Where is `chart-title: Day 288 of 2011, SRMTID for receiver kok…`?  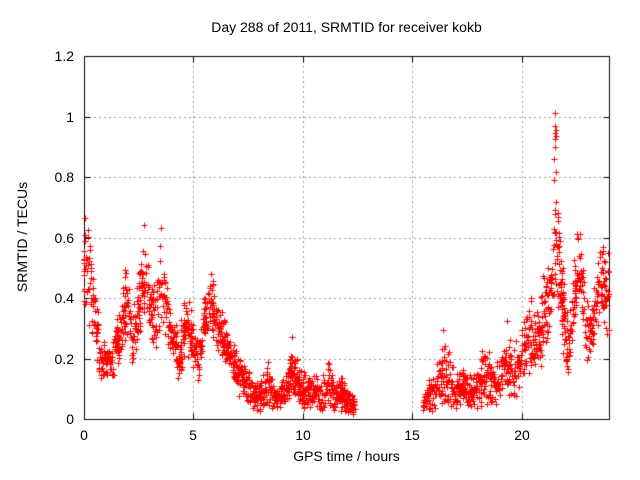
chart-title: Day 288 of 2011, SRMTID for receiver kok… is located at coordinates (346, 27).